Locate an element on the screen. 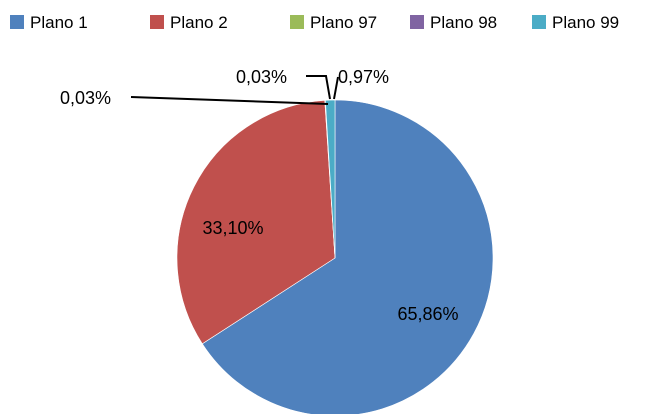  data-label-plano-98: 0,03% is located at coordinates (261, 77).